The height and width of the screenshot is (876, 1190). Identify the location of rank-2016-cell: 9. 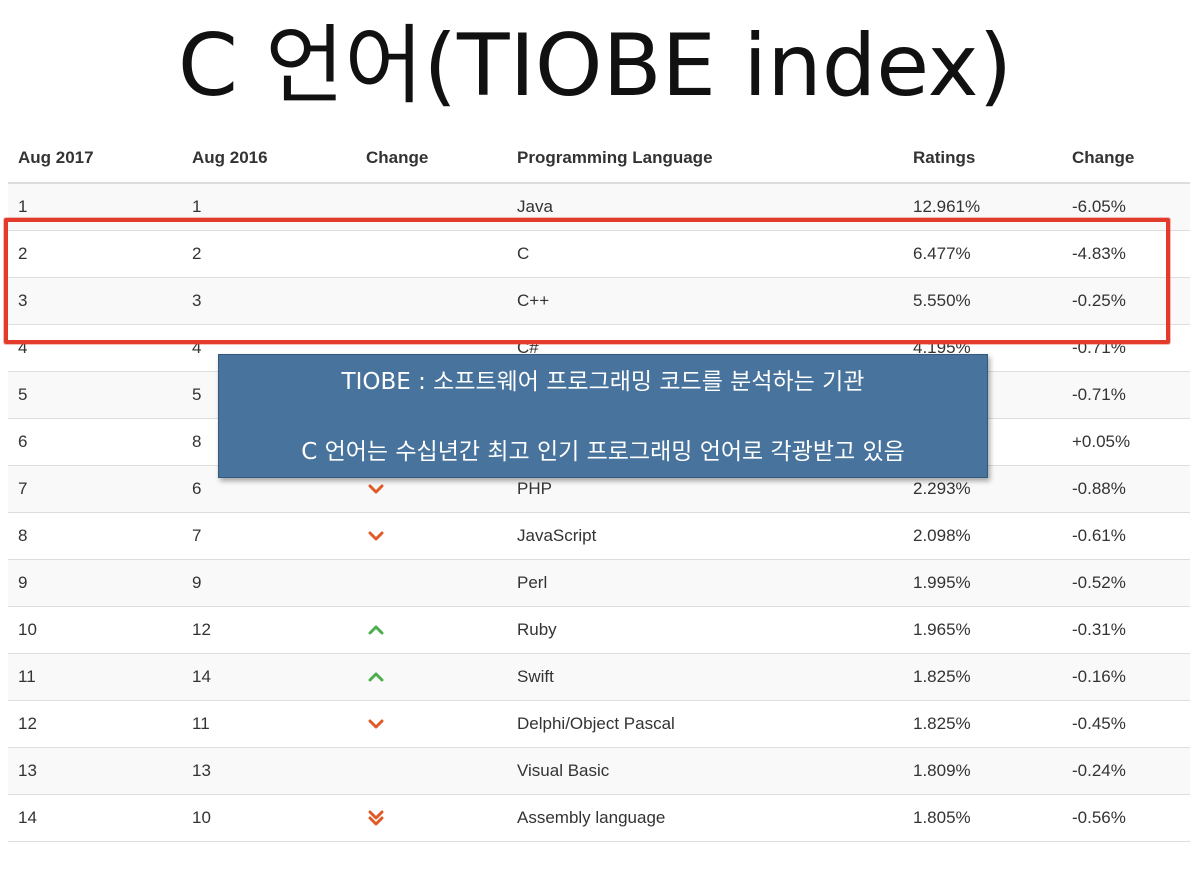
(269, 583).